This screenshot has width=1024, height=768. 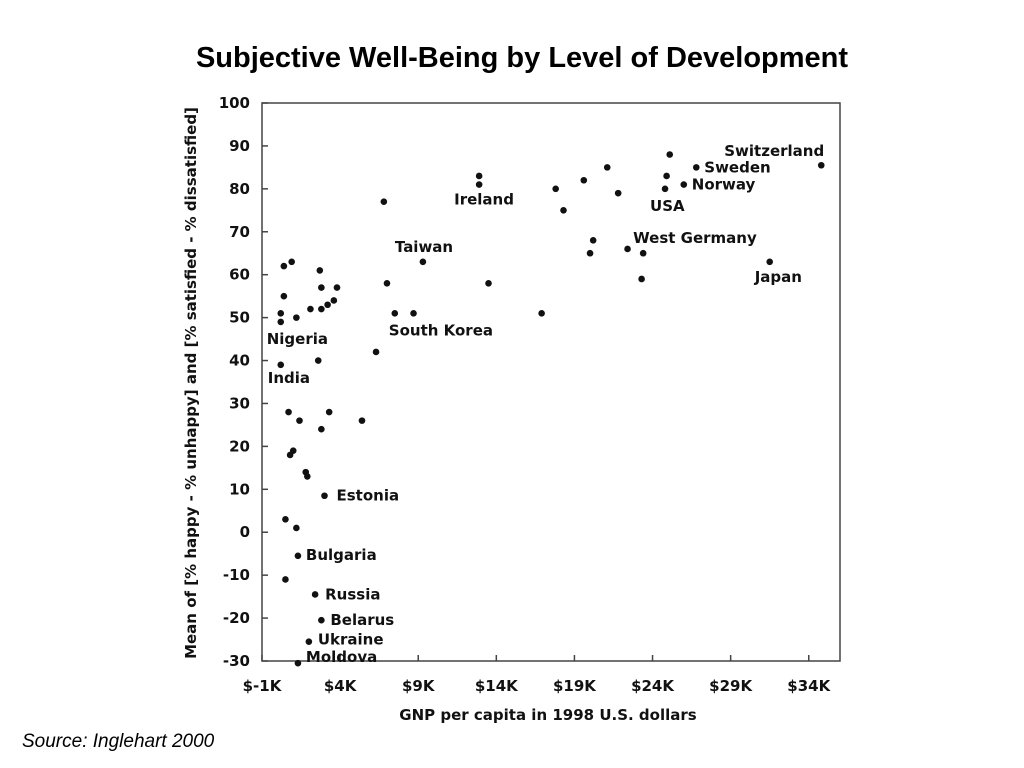 What do you see at coordinates (341, 657) in the screenshot?
I see `point-label: Moldova` at bounding box center [341, 657].